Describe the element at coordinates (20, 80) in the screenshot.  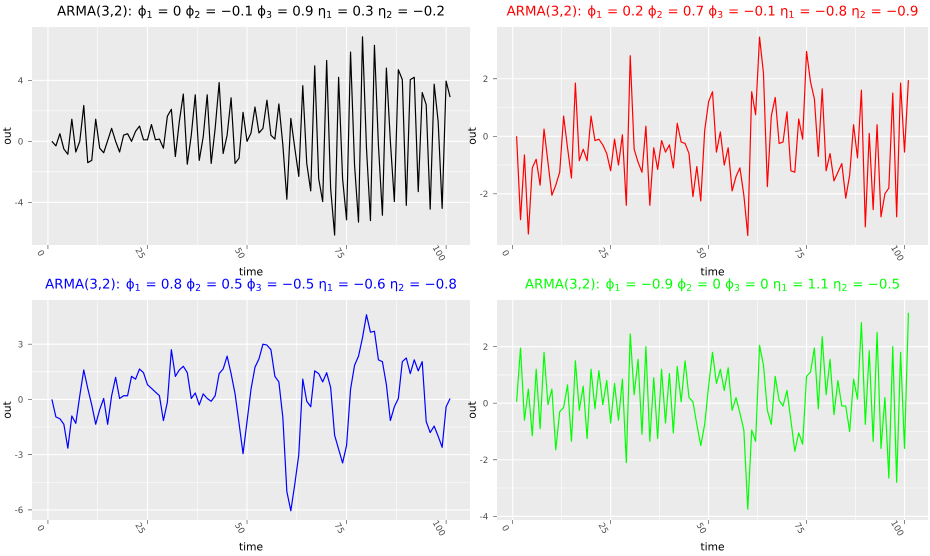
I see `y-tick-label: 4` at that location.